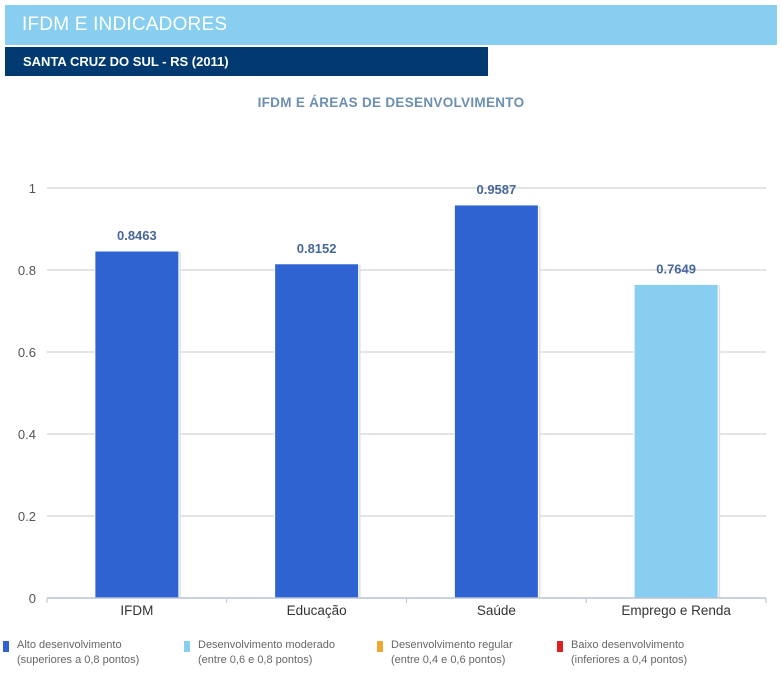 The image size is (782, 674). I want to click on data-label: 0.7649, so click(676, 268).